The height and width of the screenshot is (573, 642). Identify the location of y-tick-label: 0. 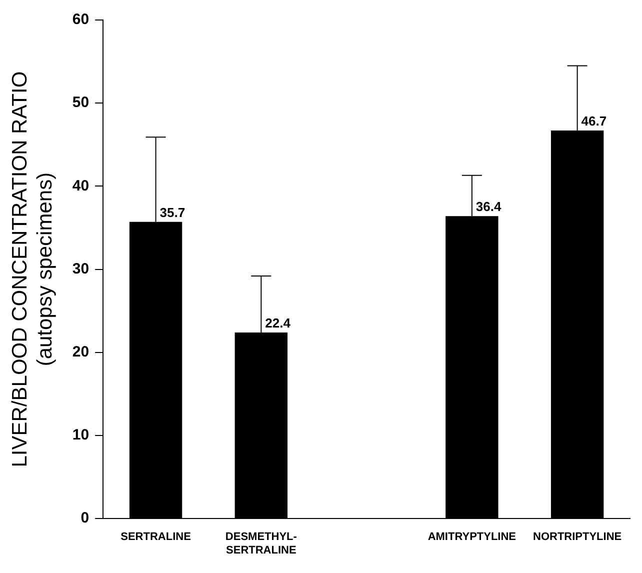
(85, 518).